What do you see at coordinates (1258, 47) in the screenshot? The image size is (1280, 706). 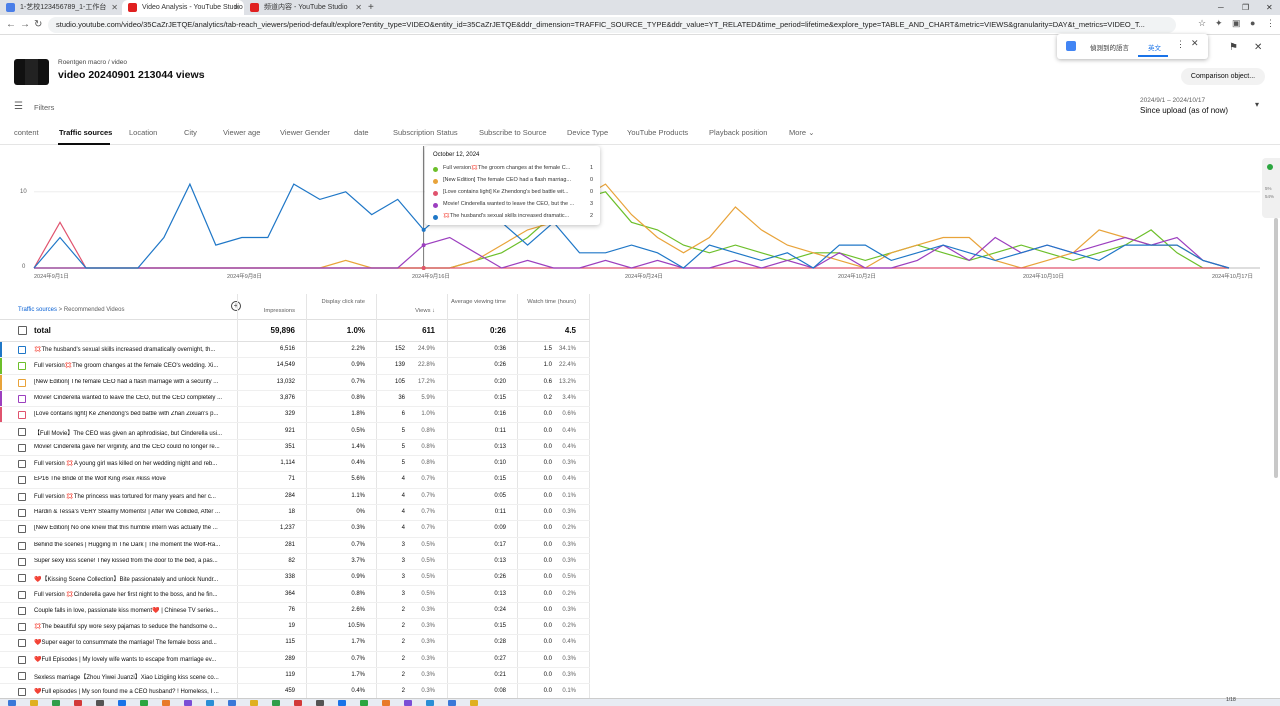 I see `close-analytics-icon: ✕` at bounding box center [1258, 47].